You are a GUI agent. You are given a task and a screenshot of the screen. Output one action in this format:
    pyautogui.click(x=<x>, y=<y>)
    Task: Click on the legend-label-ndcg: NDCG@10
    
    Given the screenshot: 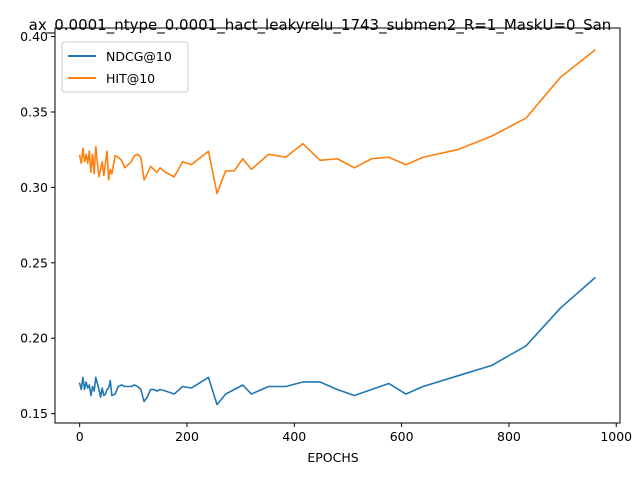 What is the action you would take?
    pyautogui.click(x=139, y=56)
    